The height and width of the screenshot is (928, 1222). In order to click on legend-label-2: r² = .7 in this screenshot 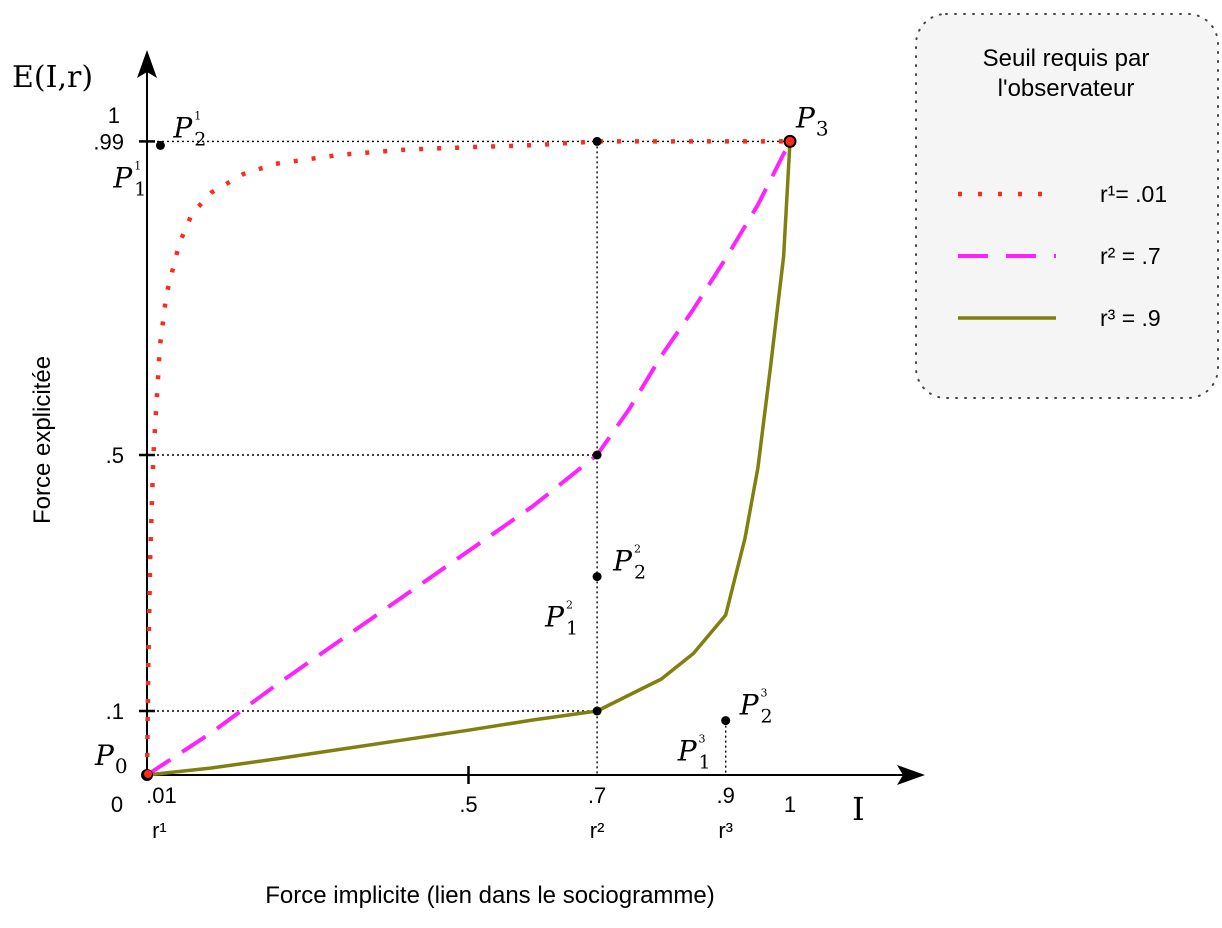, I will do `click(1130, 256)`.